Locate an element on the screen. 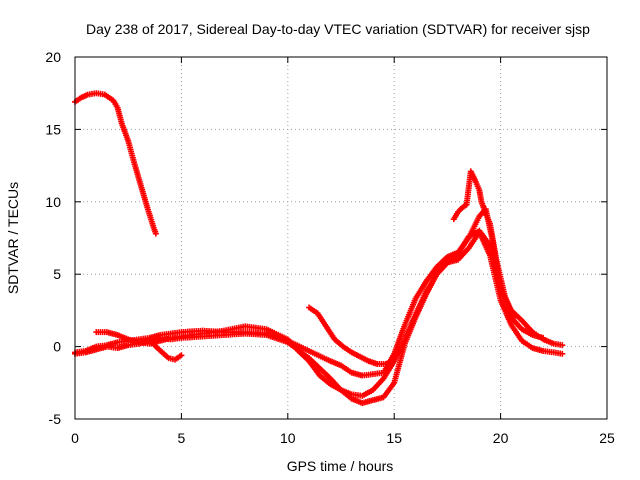 This screenshot has width=640, height=480. series-track-late-morning is located at coordinates (351, 335).